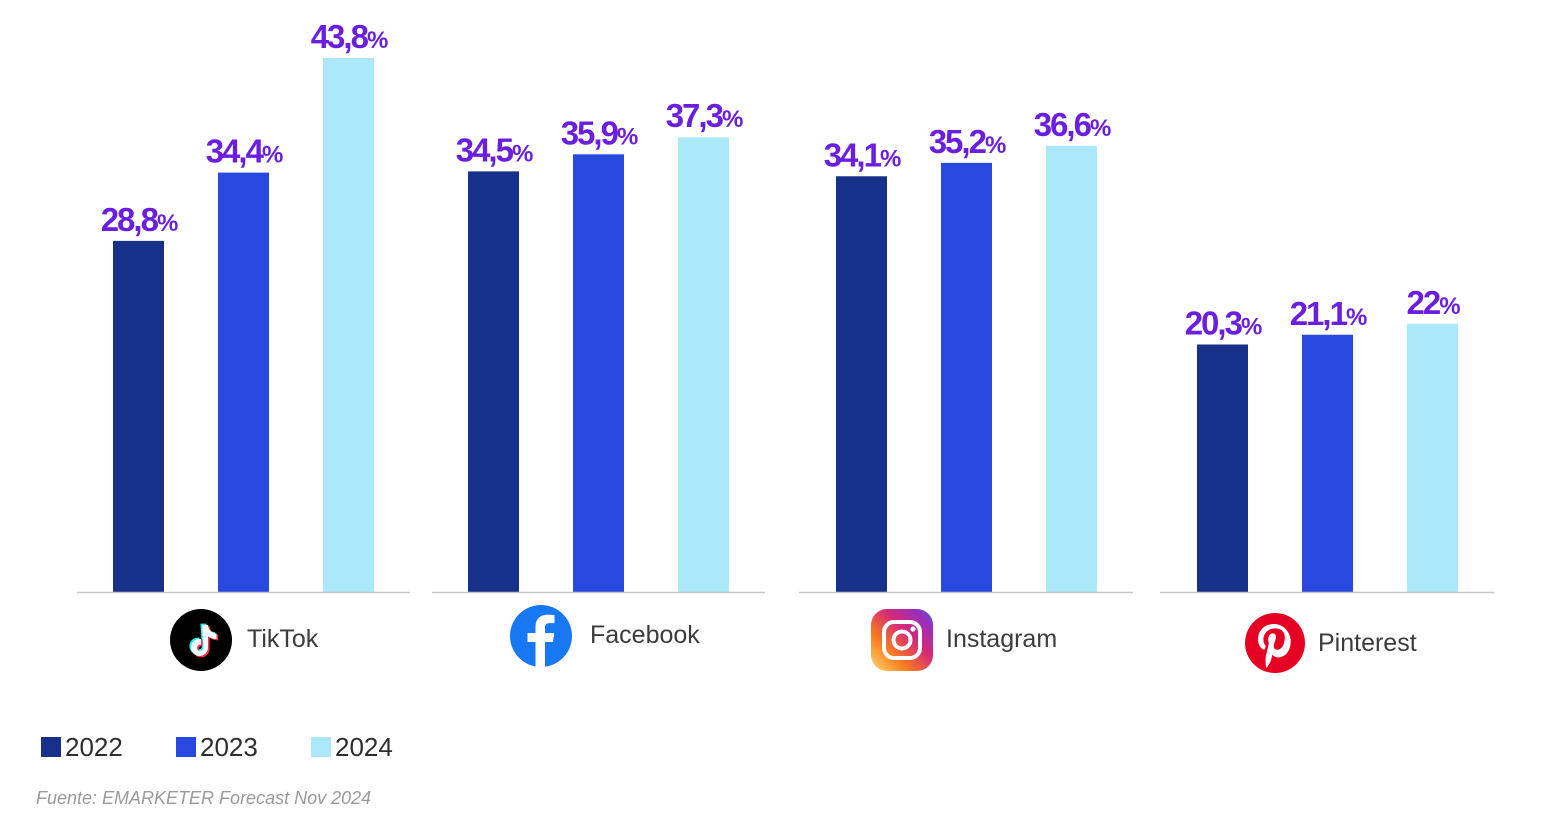 This screenshot has height=822, width=1552. What do you see at coordinates (1275, 643) in the screenshot?
I see `pinterest-logo-icon` at bounding box center [1275, 643].